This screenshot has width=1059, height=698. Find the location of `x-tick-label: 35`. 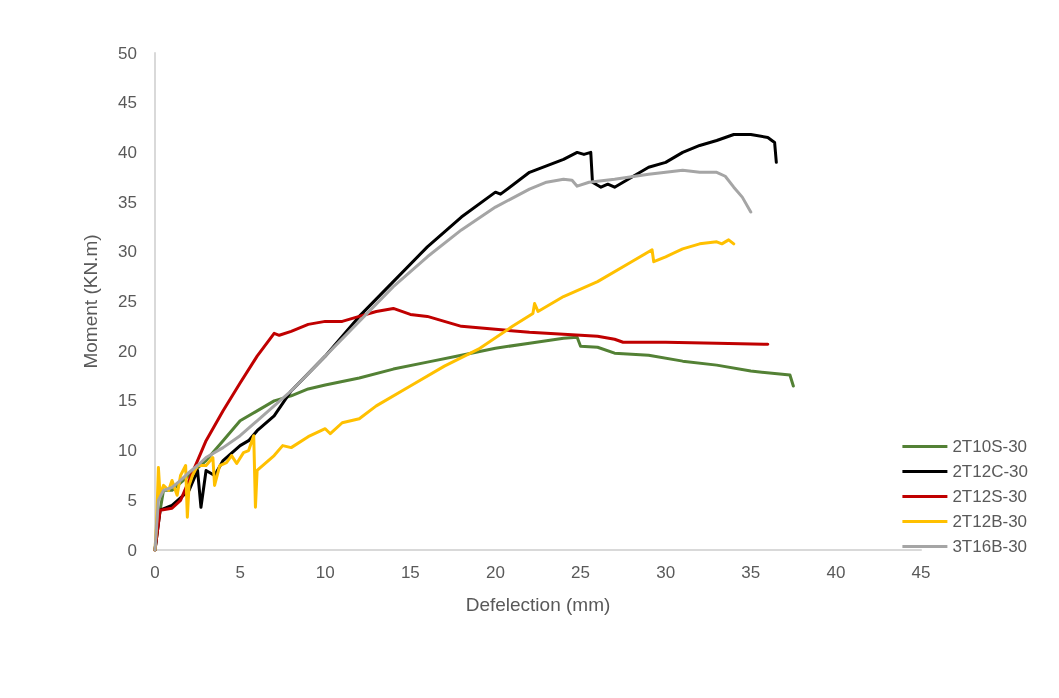

x-tick-label: 35 is located at coordinates (751, 572).